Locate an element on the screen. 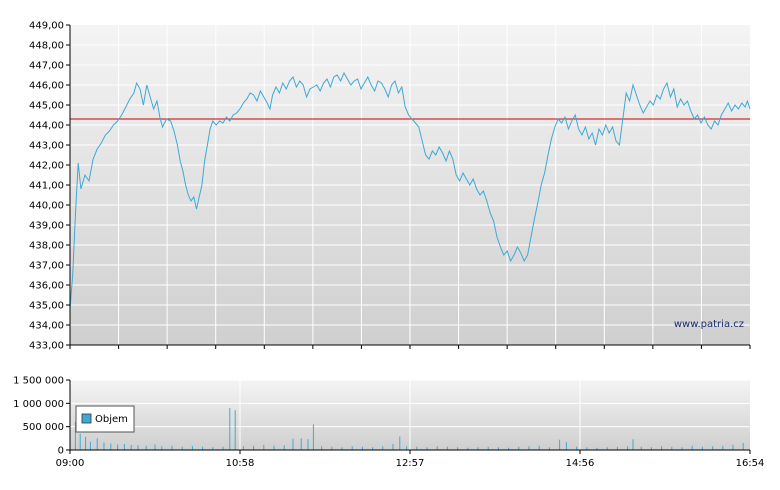 This screenshot has height=490, width=780. volume-y-axis: 1 500 000 1 000 000 500 000 0 is located at coordinates (41, 416).